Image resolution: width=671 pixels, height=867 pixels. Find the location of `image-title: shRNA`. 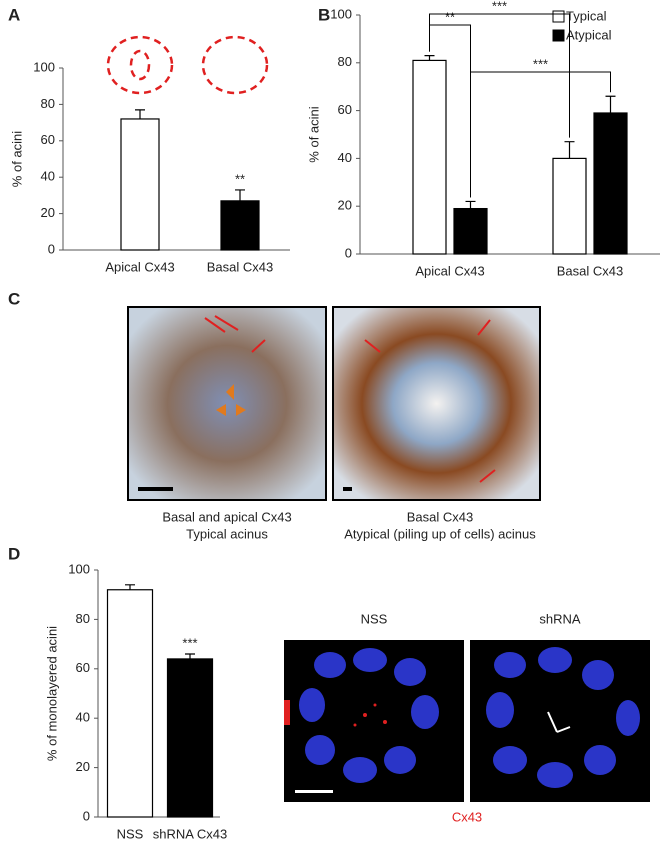

image-title: shRNA is located at coordinates (560, 618).